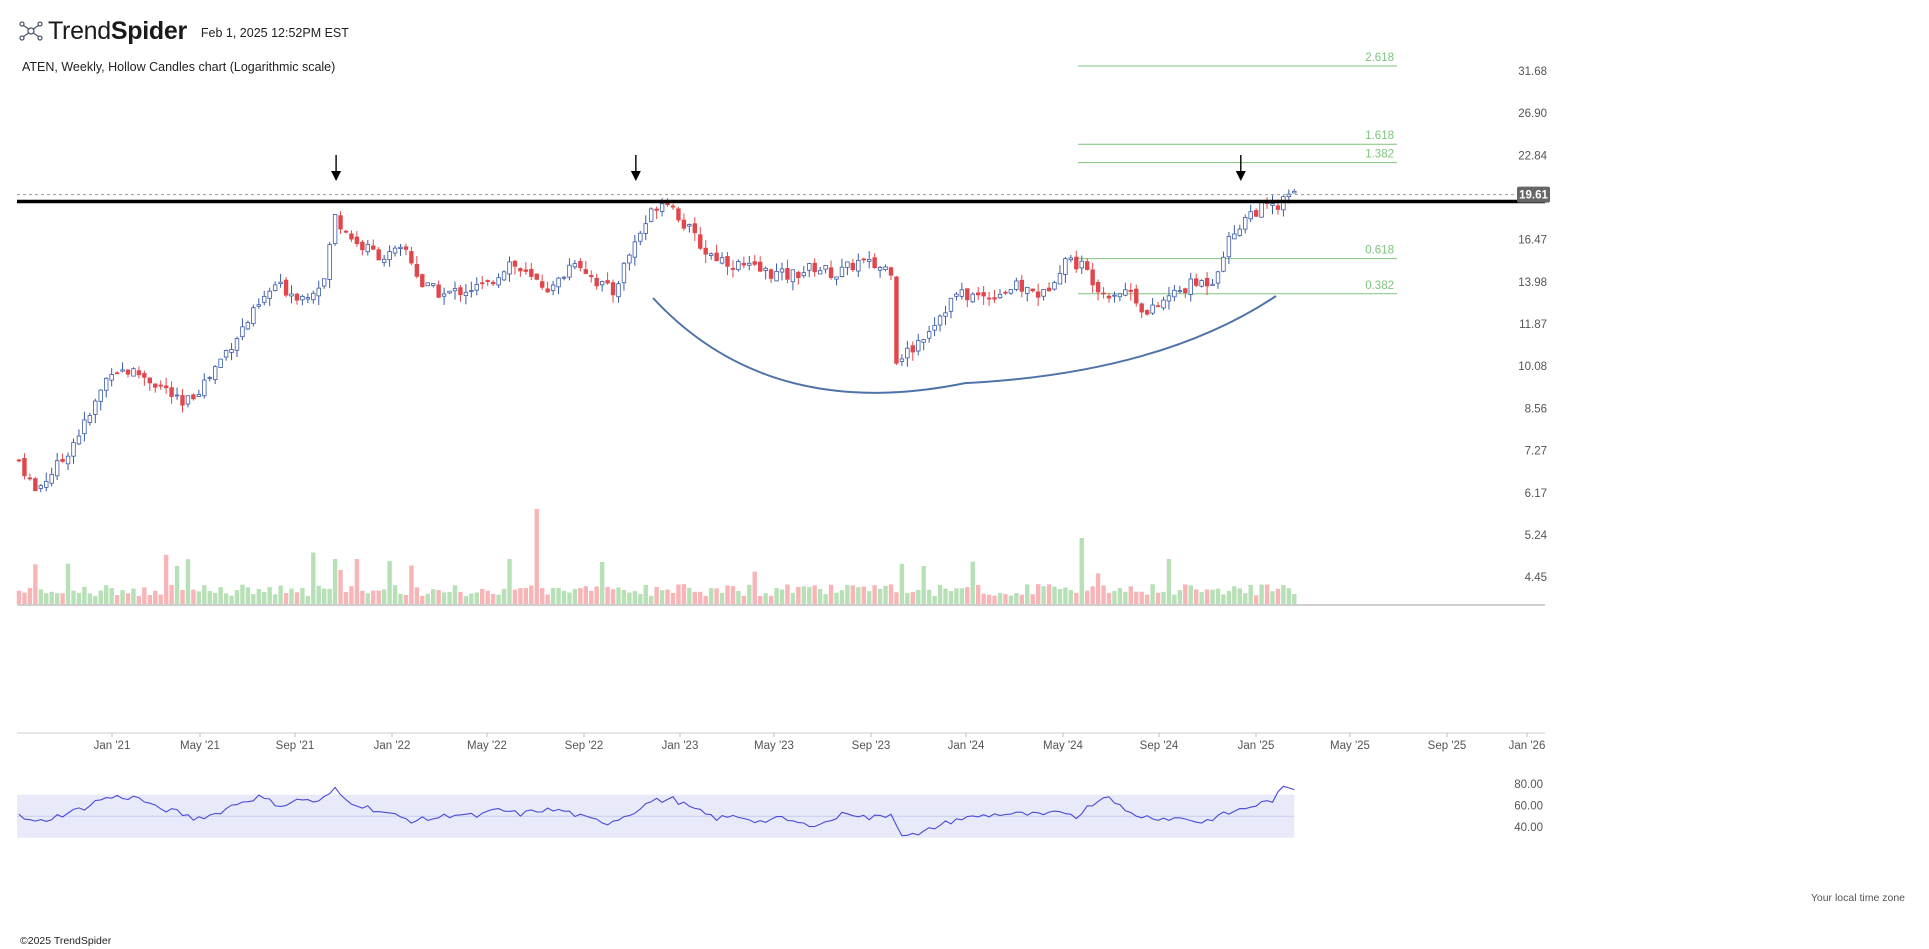 The image size is (1929, 949). What do you see at coordinates (31, 31) in the screenshot?
I see `trendspider-logo-icon` at bounding box center [31, 31].